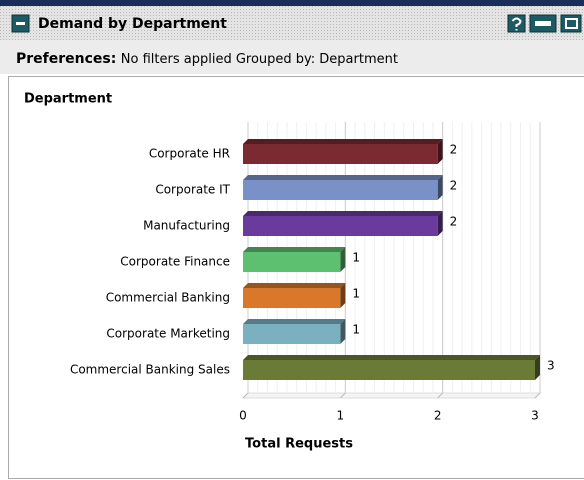 Image resolution: width=584 pixels, height=480 pixels. What do you see at coordinates (243, 416) in the screenshot?
I see `x-tick-label: 0` at bounding box center [243, 416].